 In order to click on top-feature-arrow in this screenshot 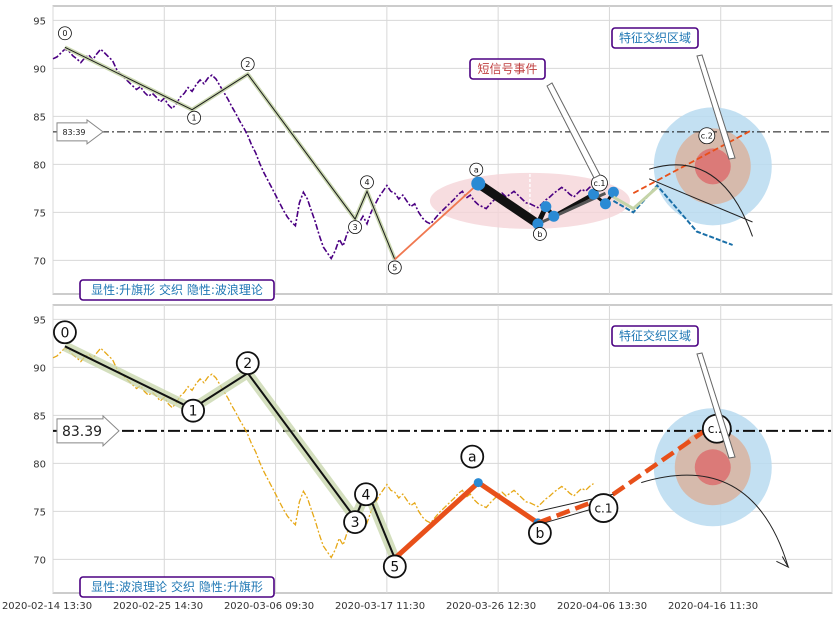, I will do `click(716, 107)`.